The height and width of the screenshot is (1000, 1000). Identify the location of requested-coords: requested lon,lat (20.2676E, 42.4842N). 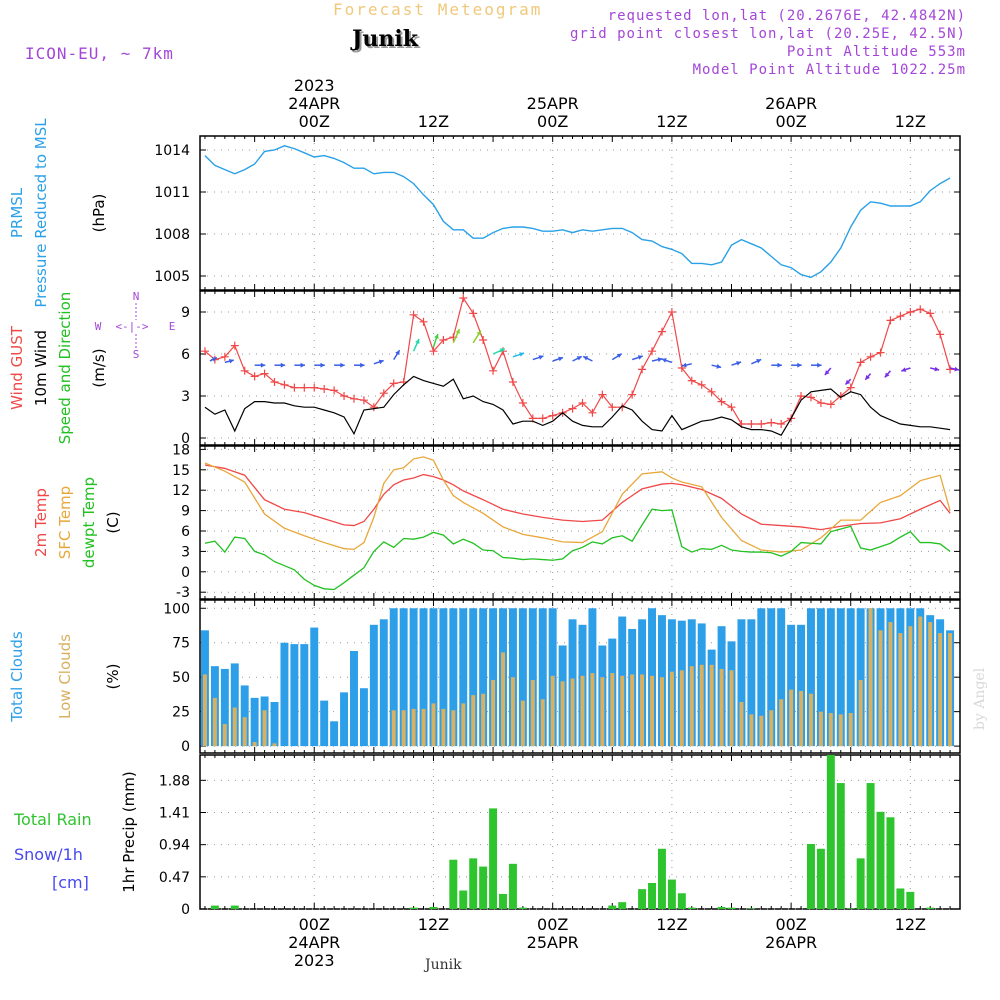
(786, 16).